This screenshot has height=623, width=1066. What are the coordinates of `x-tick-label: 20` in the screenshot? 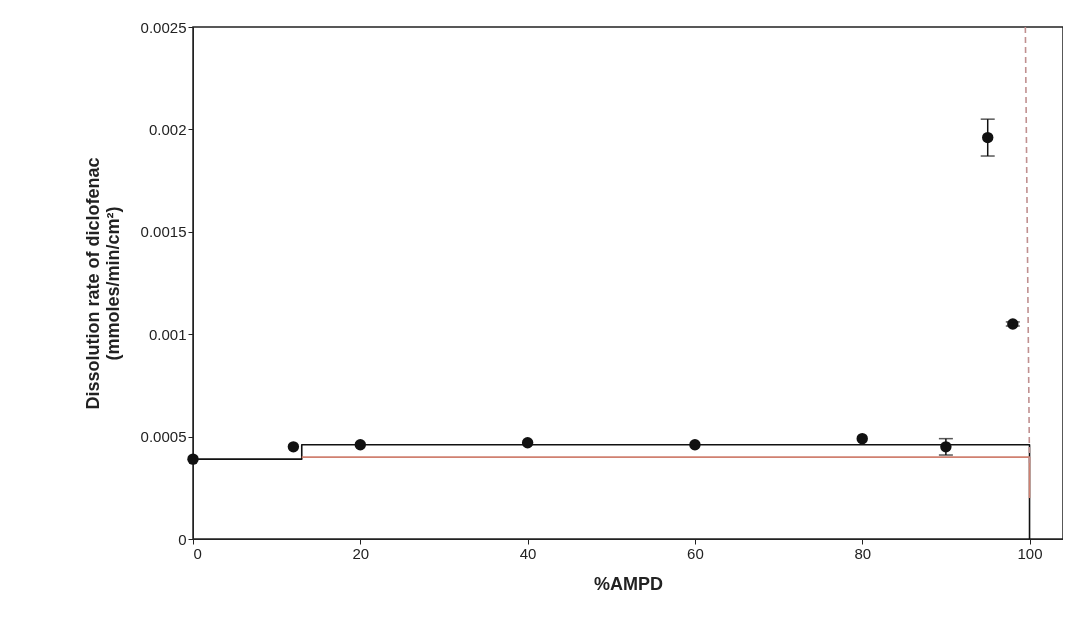 It's located at (361, 553).